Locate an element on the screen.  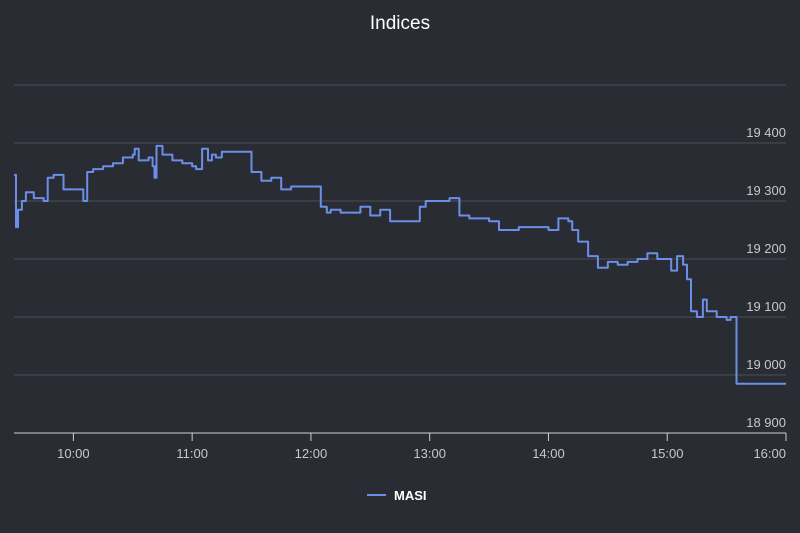
x-tick-label: 14:00 is located at coordinates (548, 453).